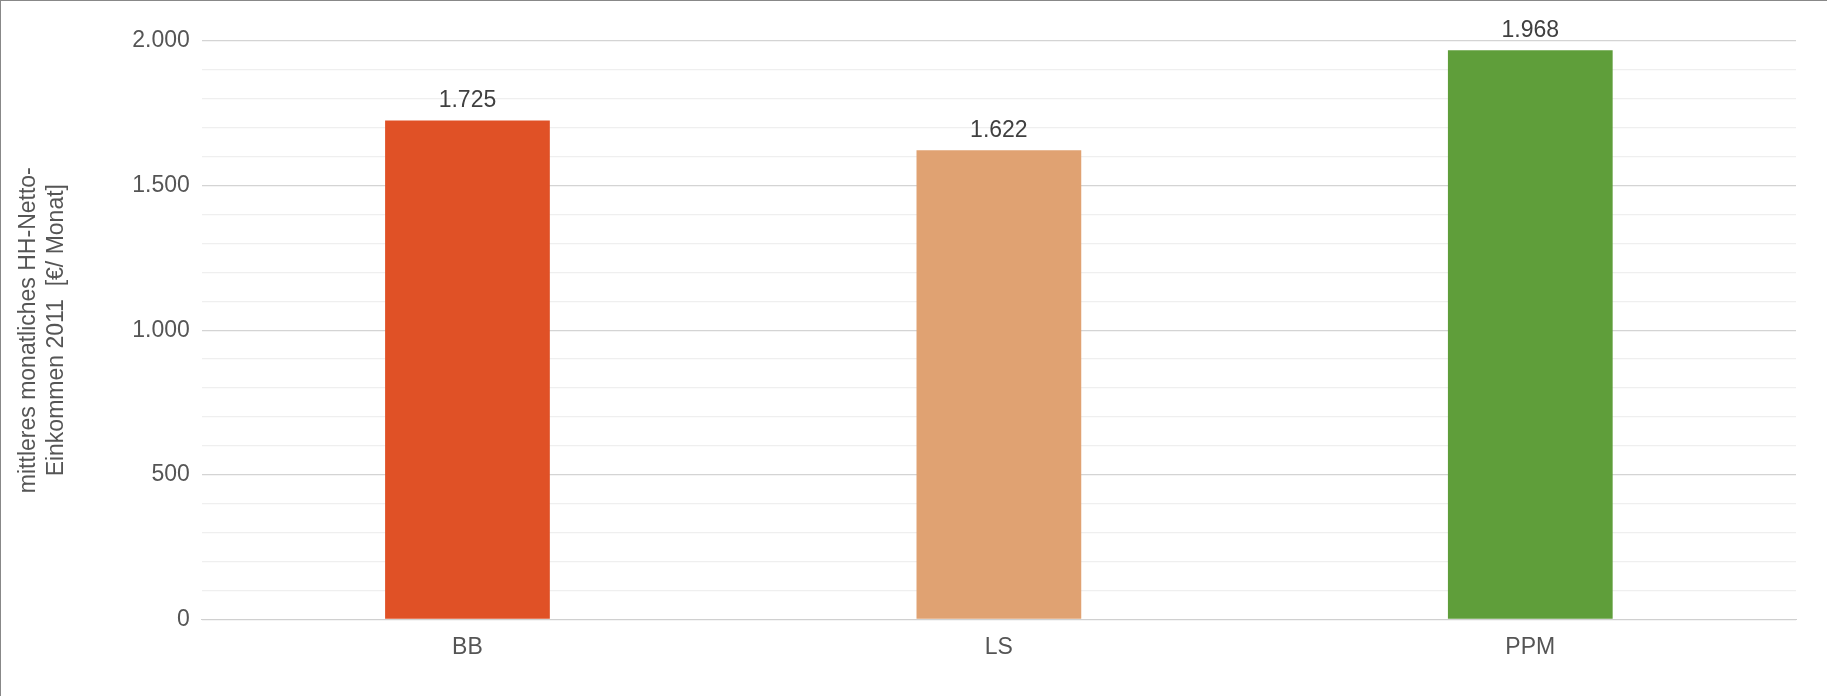 The height and width of the screenshot is (696, 1827). Describe the element at coordinates (467, 99) in the screenshot. I see `data-label: 1.725` at that location.